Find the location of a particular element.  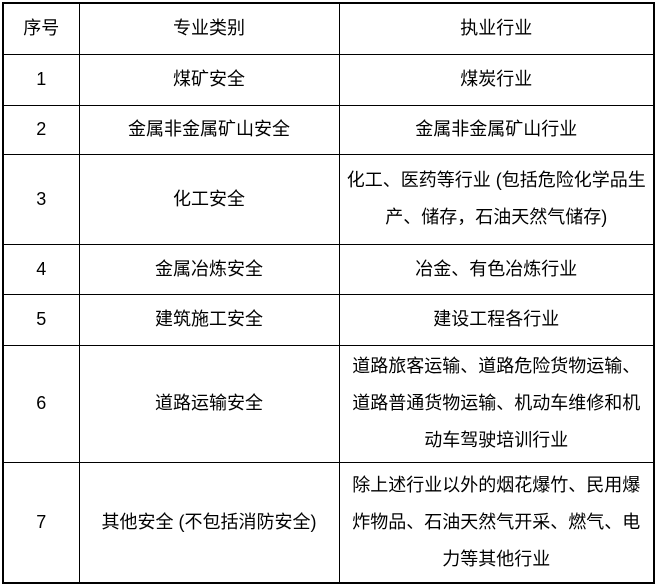

row-number-cell: 2 is located at coordinates (41, 129).